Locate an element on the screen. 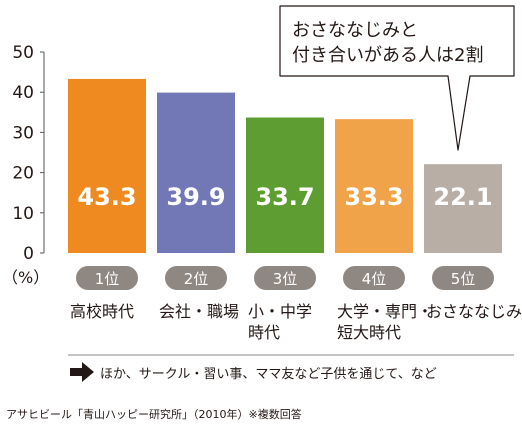 The image size is (522, 436). rank-label: 4位 is located at coordinates (374, 279).